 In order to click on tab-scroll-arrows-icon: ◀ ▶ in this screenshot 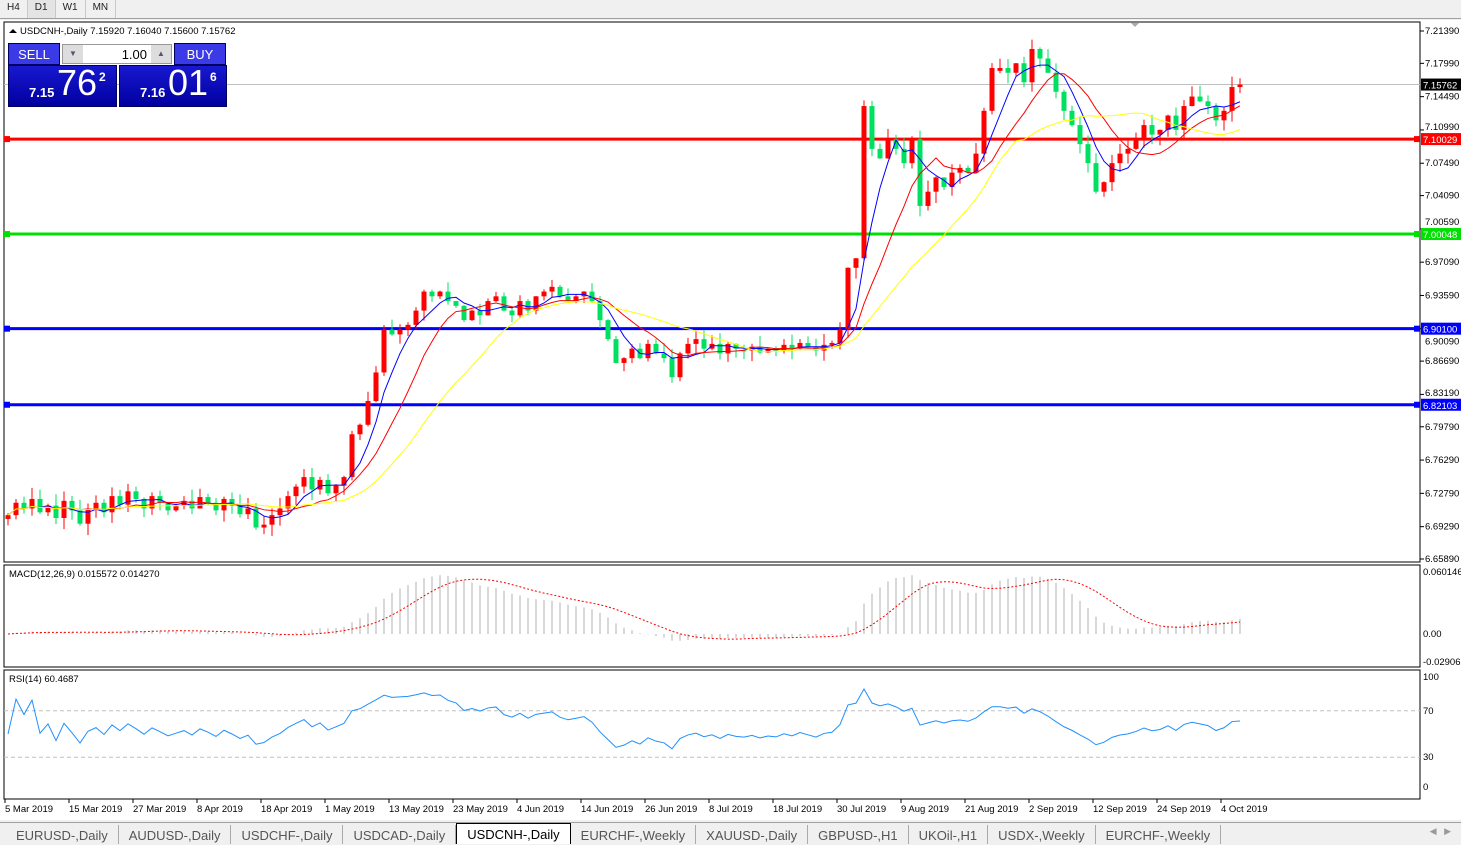, I will do `click(1440, 831)`.